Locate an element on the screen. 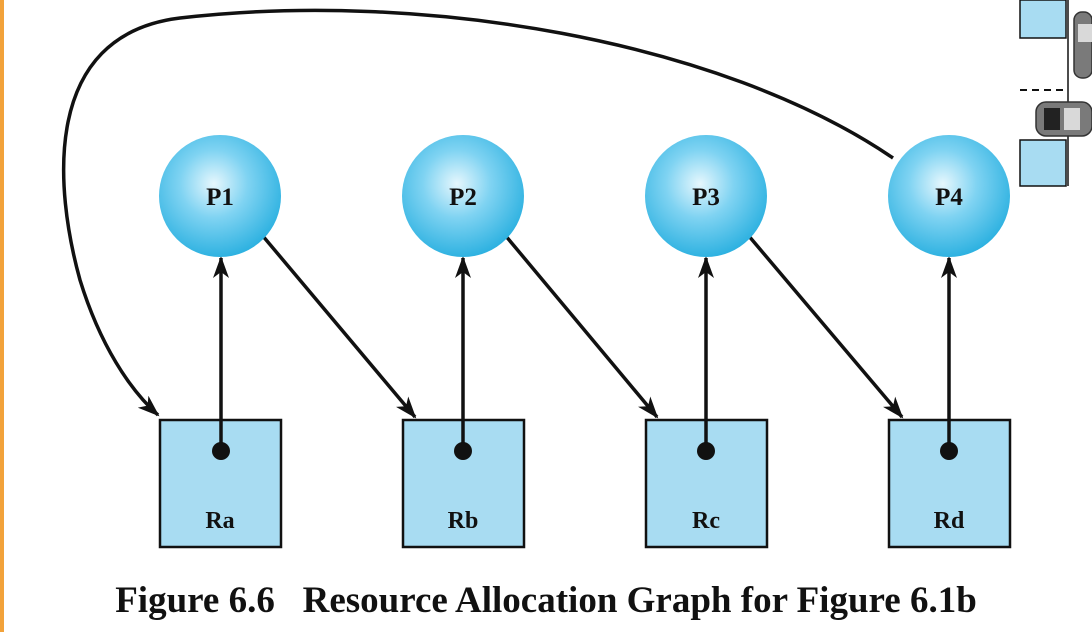 This screenshot has width=1092, height=632. process-p1-label: P1 is located at coordinates (220, 197).